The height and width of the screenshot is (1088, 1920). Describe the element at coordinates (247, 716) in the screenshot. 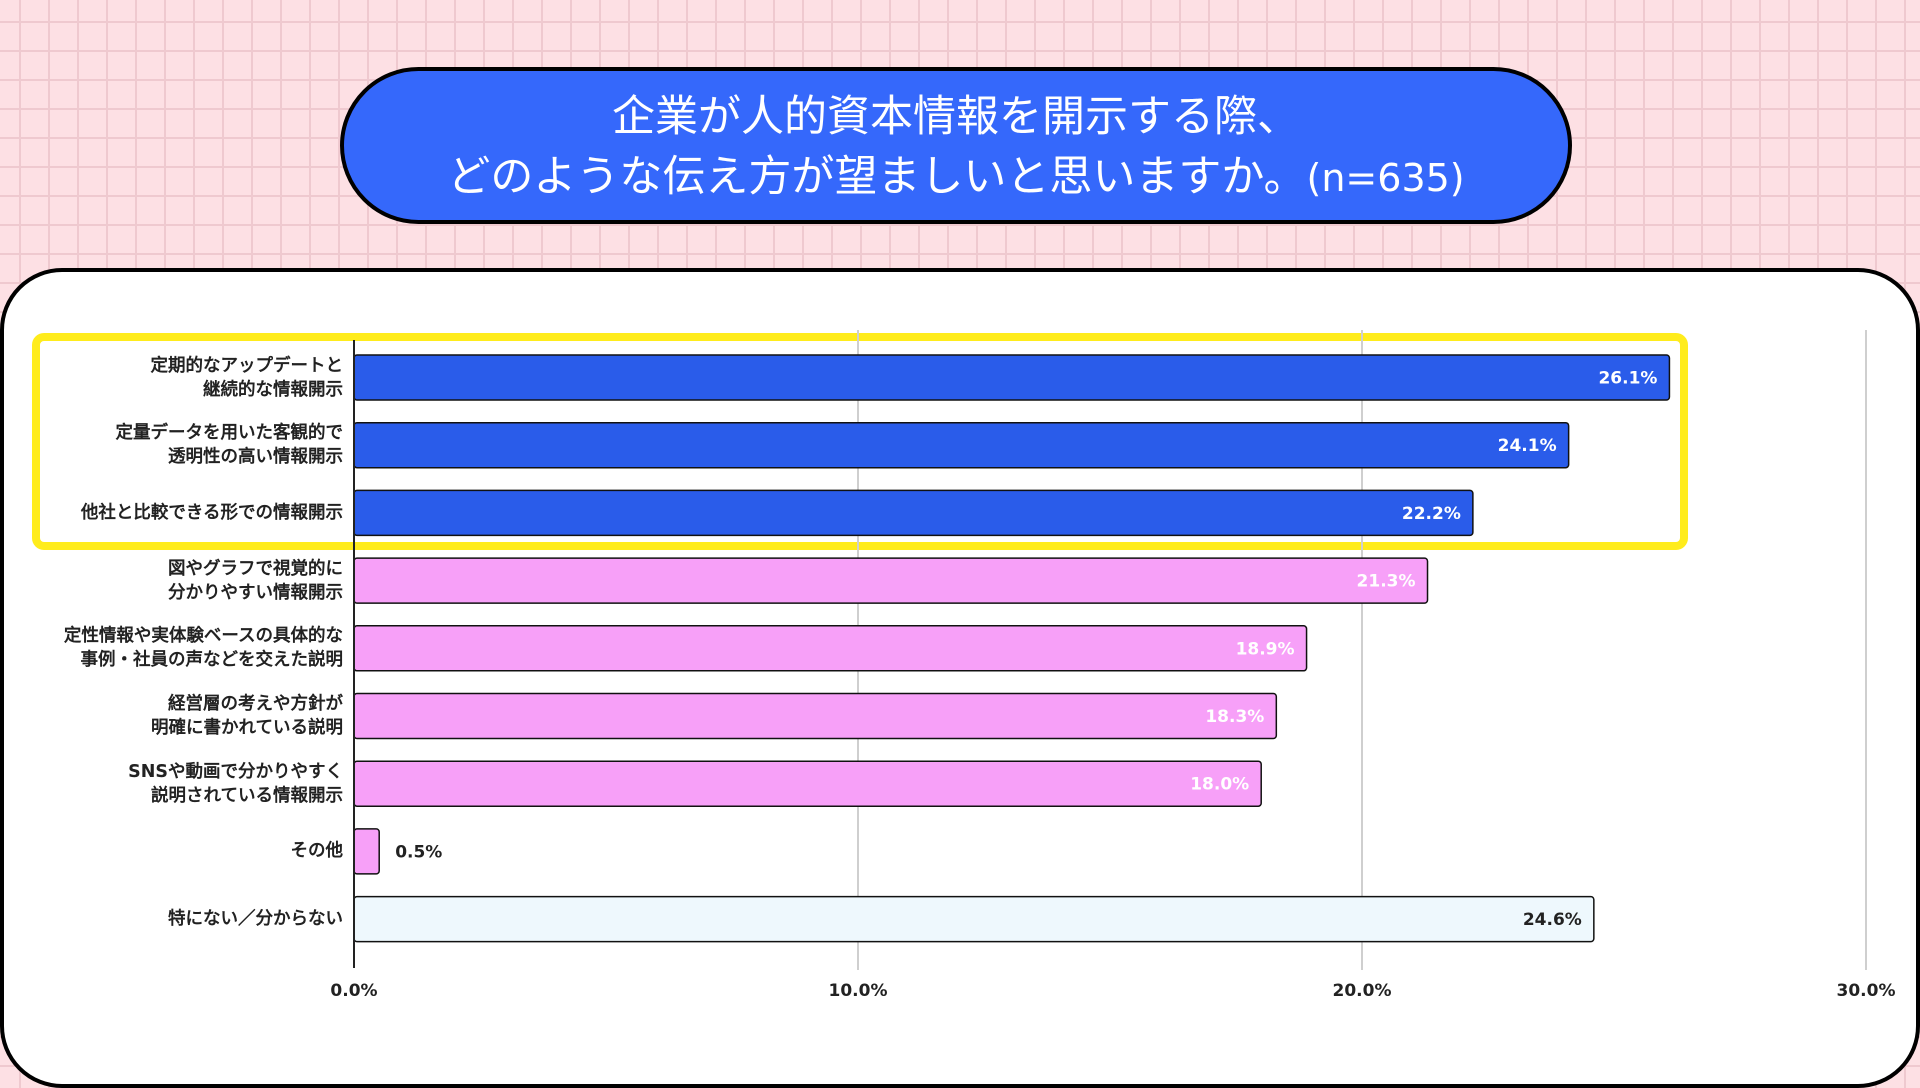

I see `category-label: 経営層の考えや方針が 明確に書かれている説明` at that location.